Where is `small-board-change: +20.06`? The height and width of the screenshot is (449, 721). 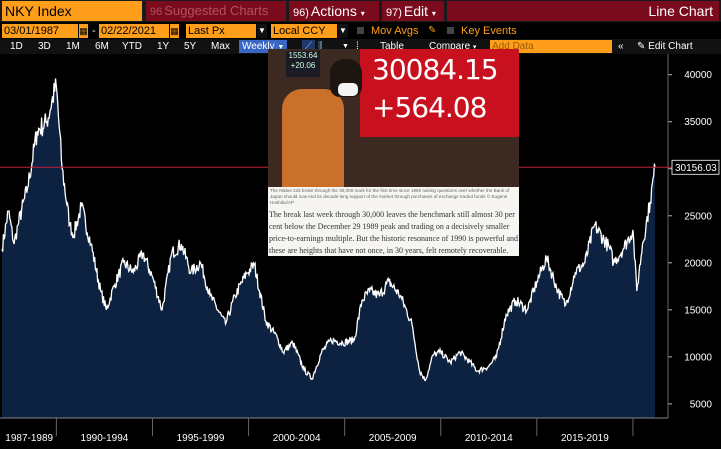 small-board-change: +20.06 is located at coordinates (303, 65).